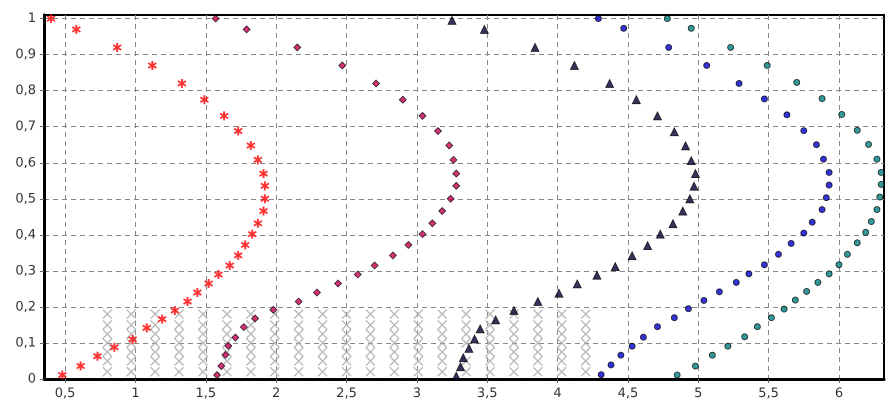 The image size is (887, 408). What do you see at coordinates (487, 393) in the screenshot?
I see `x-tick-label: 3,5` at bounding box center [487, 393].